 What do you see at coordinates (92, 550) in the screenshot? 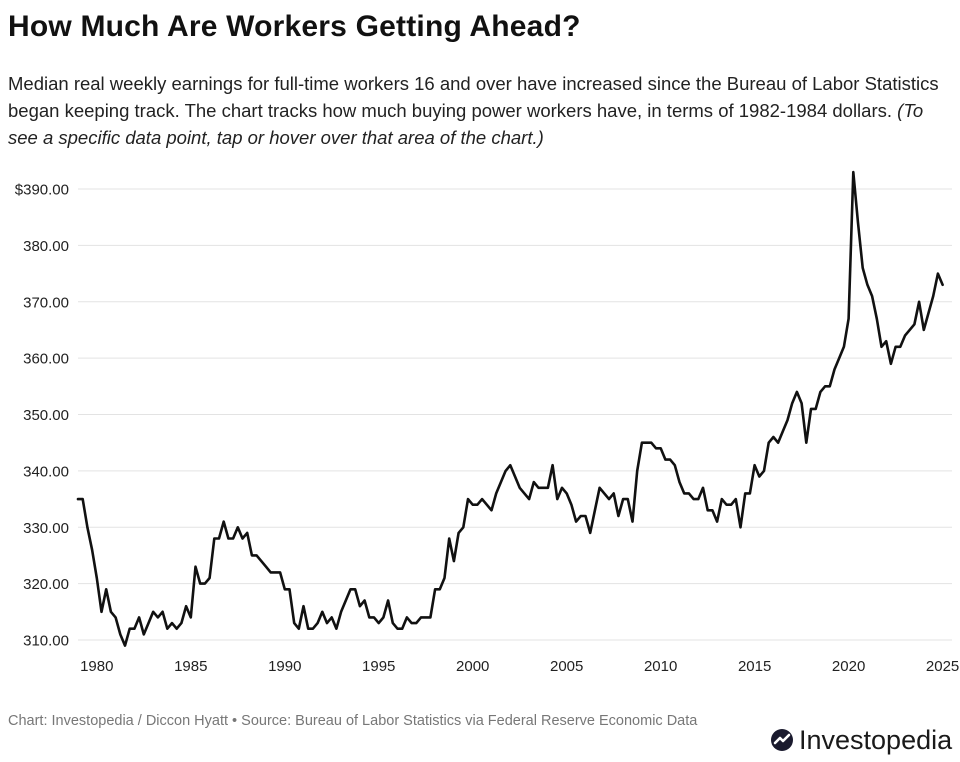
I see `data-point: 1979.75: 326` at bounding box center [92, 550].